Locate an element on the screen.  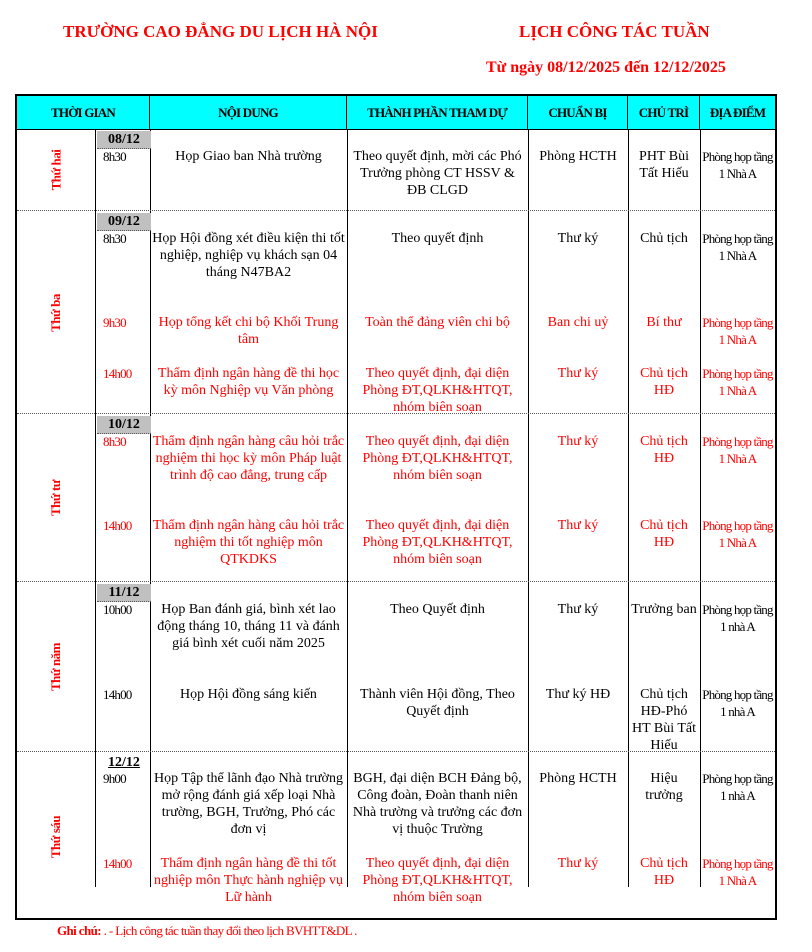
col-participants: THÀNH PHẦN THAM DỰ is located at coordinates (437, 112).